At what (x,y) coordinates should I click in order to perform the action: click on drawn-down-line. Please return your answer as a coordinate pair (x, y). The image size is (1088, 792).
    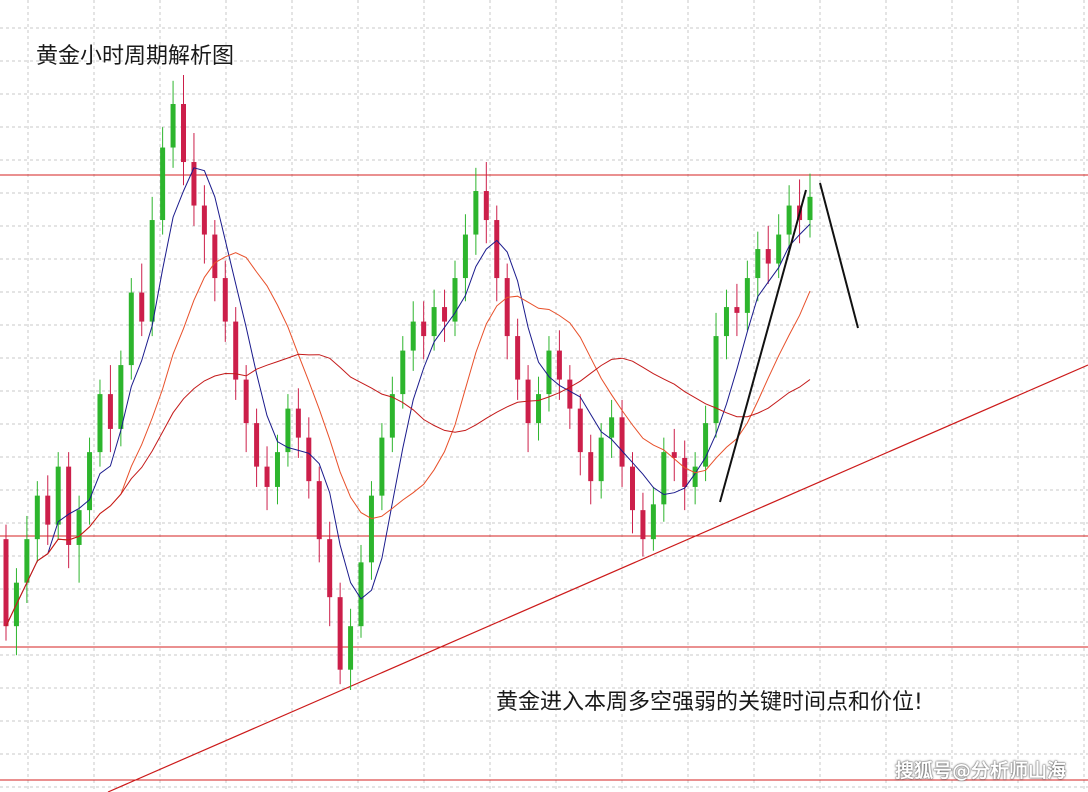
    Looking at the image, I should click on (839, 255).